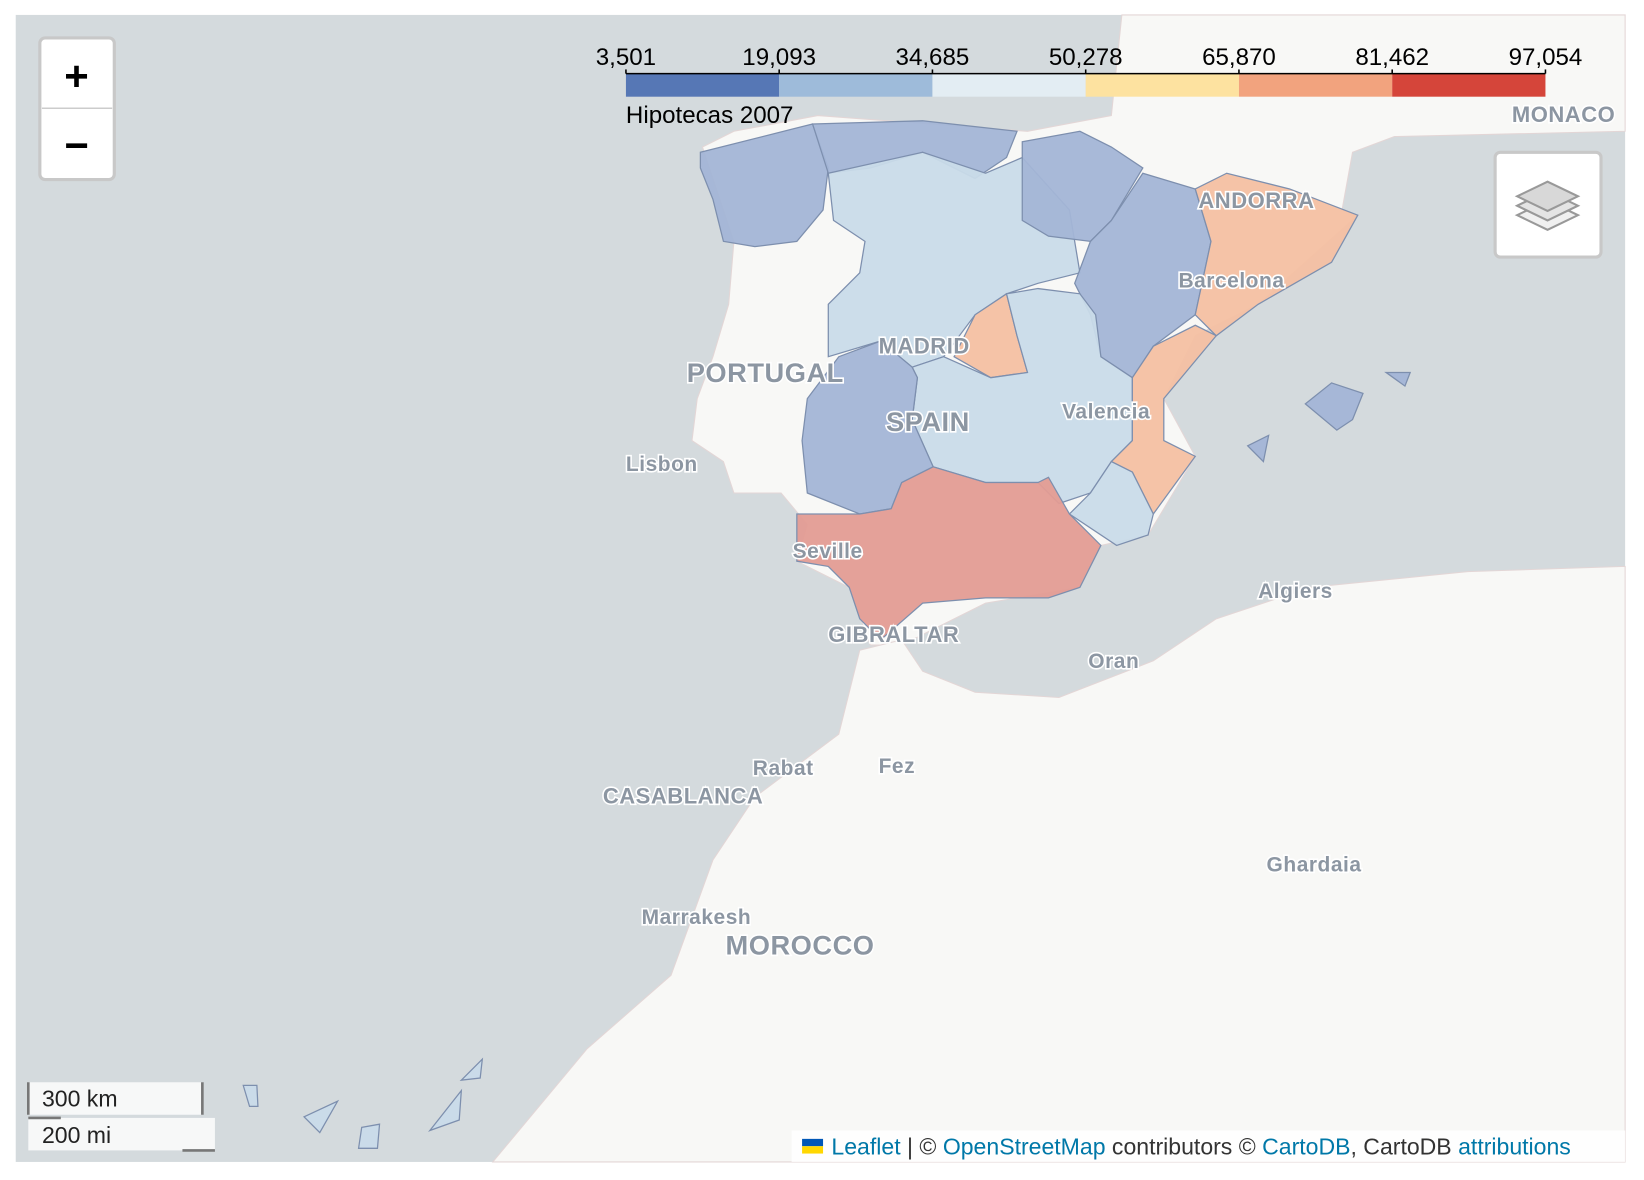 The image size is (1644, 1180). What do you see at coordinates (924, 346) in the screenshot?
I see `city-label: MADRID` at bounding box center [924, 346].